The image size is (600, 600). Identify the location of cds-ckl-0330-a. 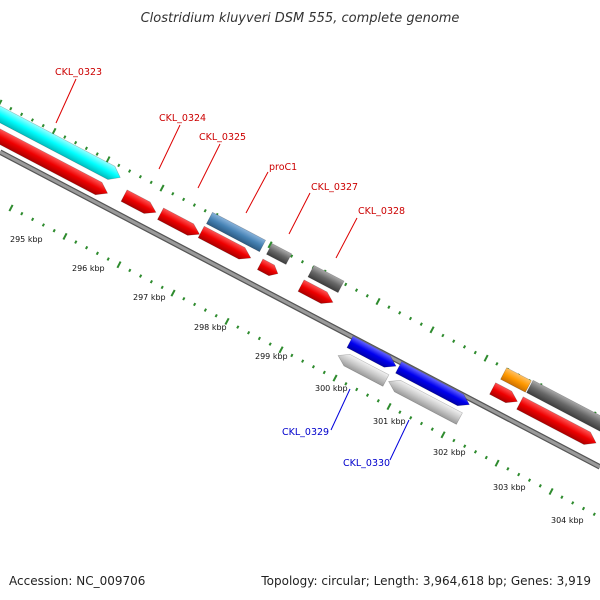
(434, 386).